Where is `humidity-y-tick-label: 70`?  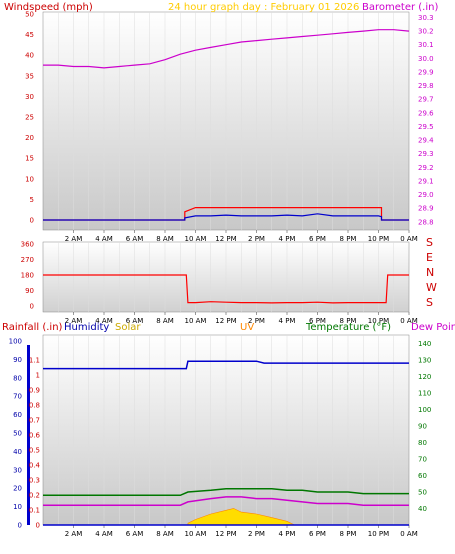
humidity-y-tick-label: 70 is located at coordinates (17, 397).